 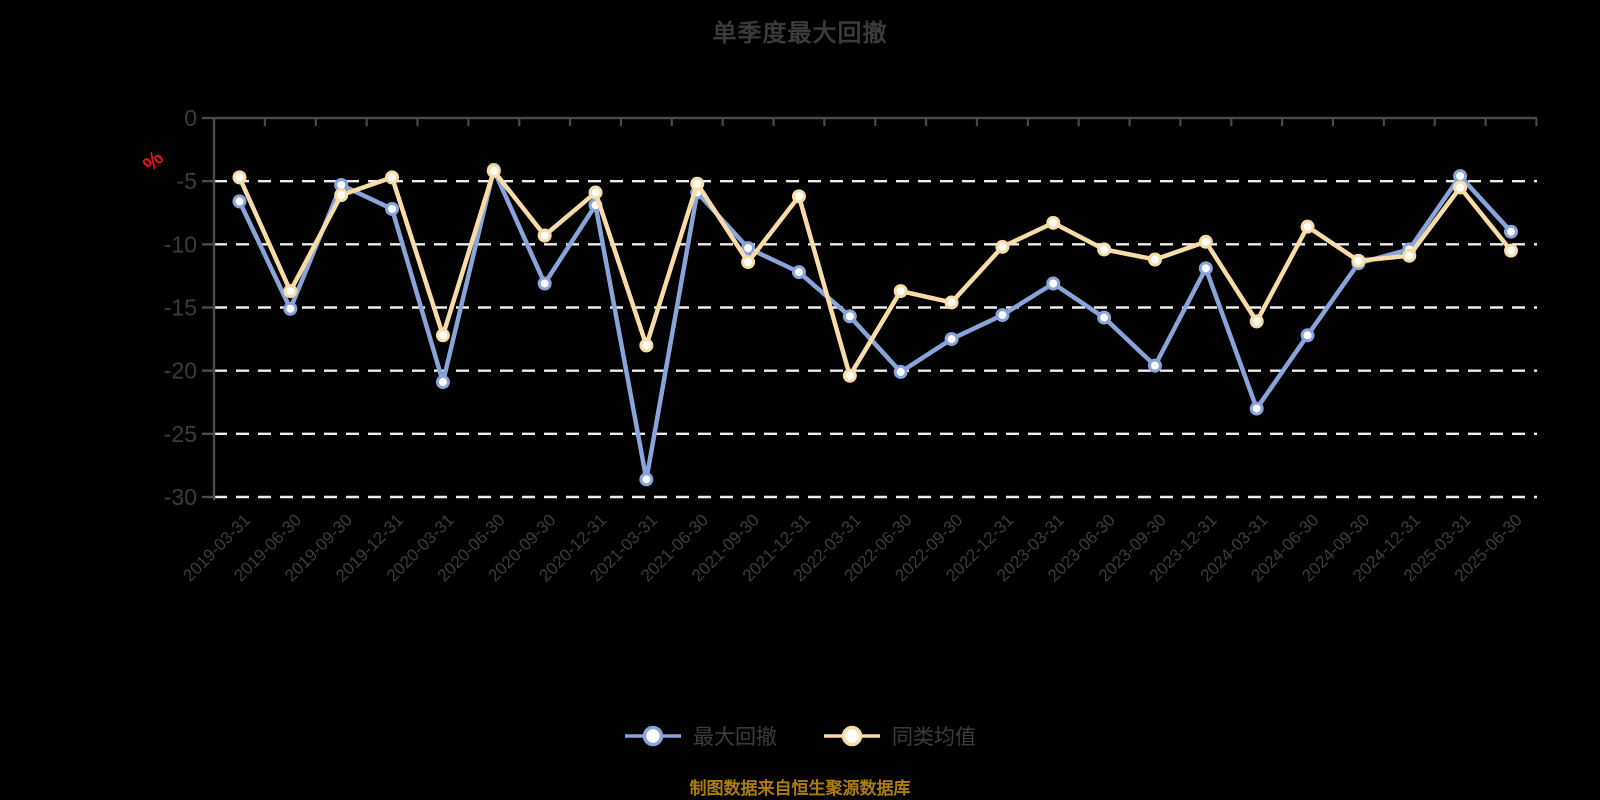 I want to click on y-tick-label: -5, so click(x=187, y=181).